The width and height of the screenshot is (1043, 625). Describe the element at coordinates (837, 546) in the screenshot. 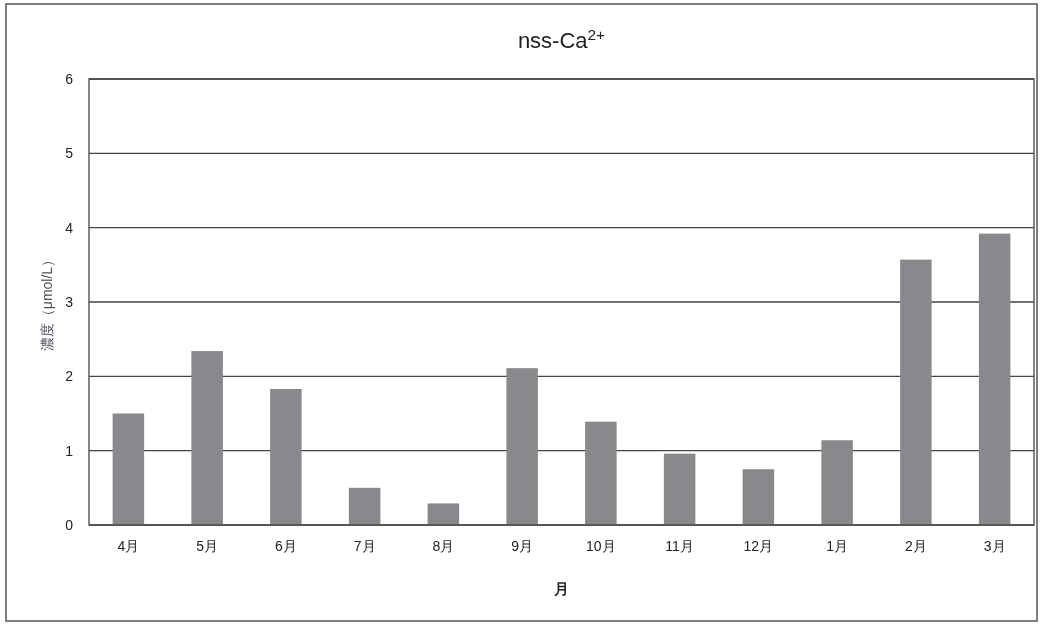

I see `x-tick-label: 1月` at that location.